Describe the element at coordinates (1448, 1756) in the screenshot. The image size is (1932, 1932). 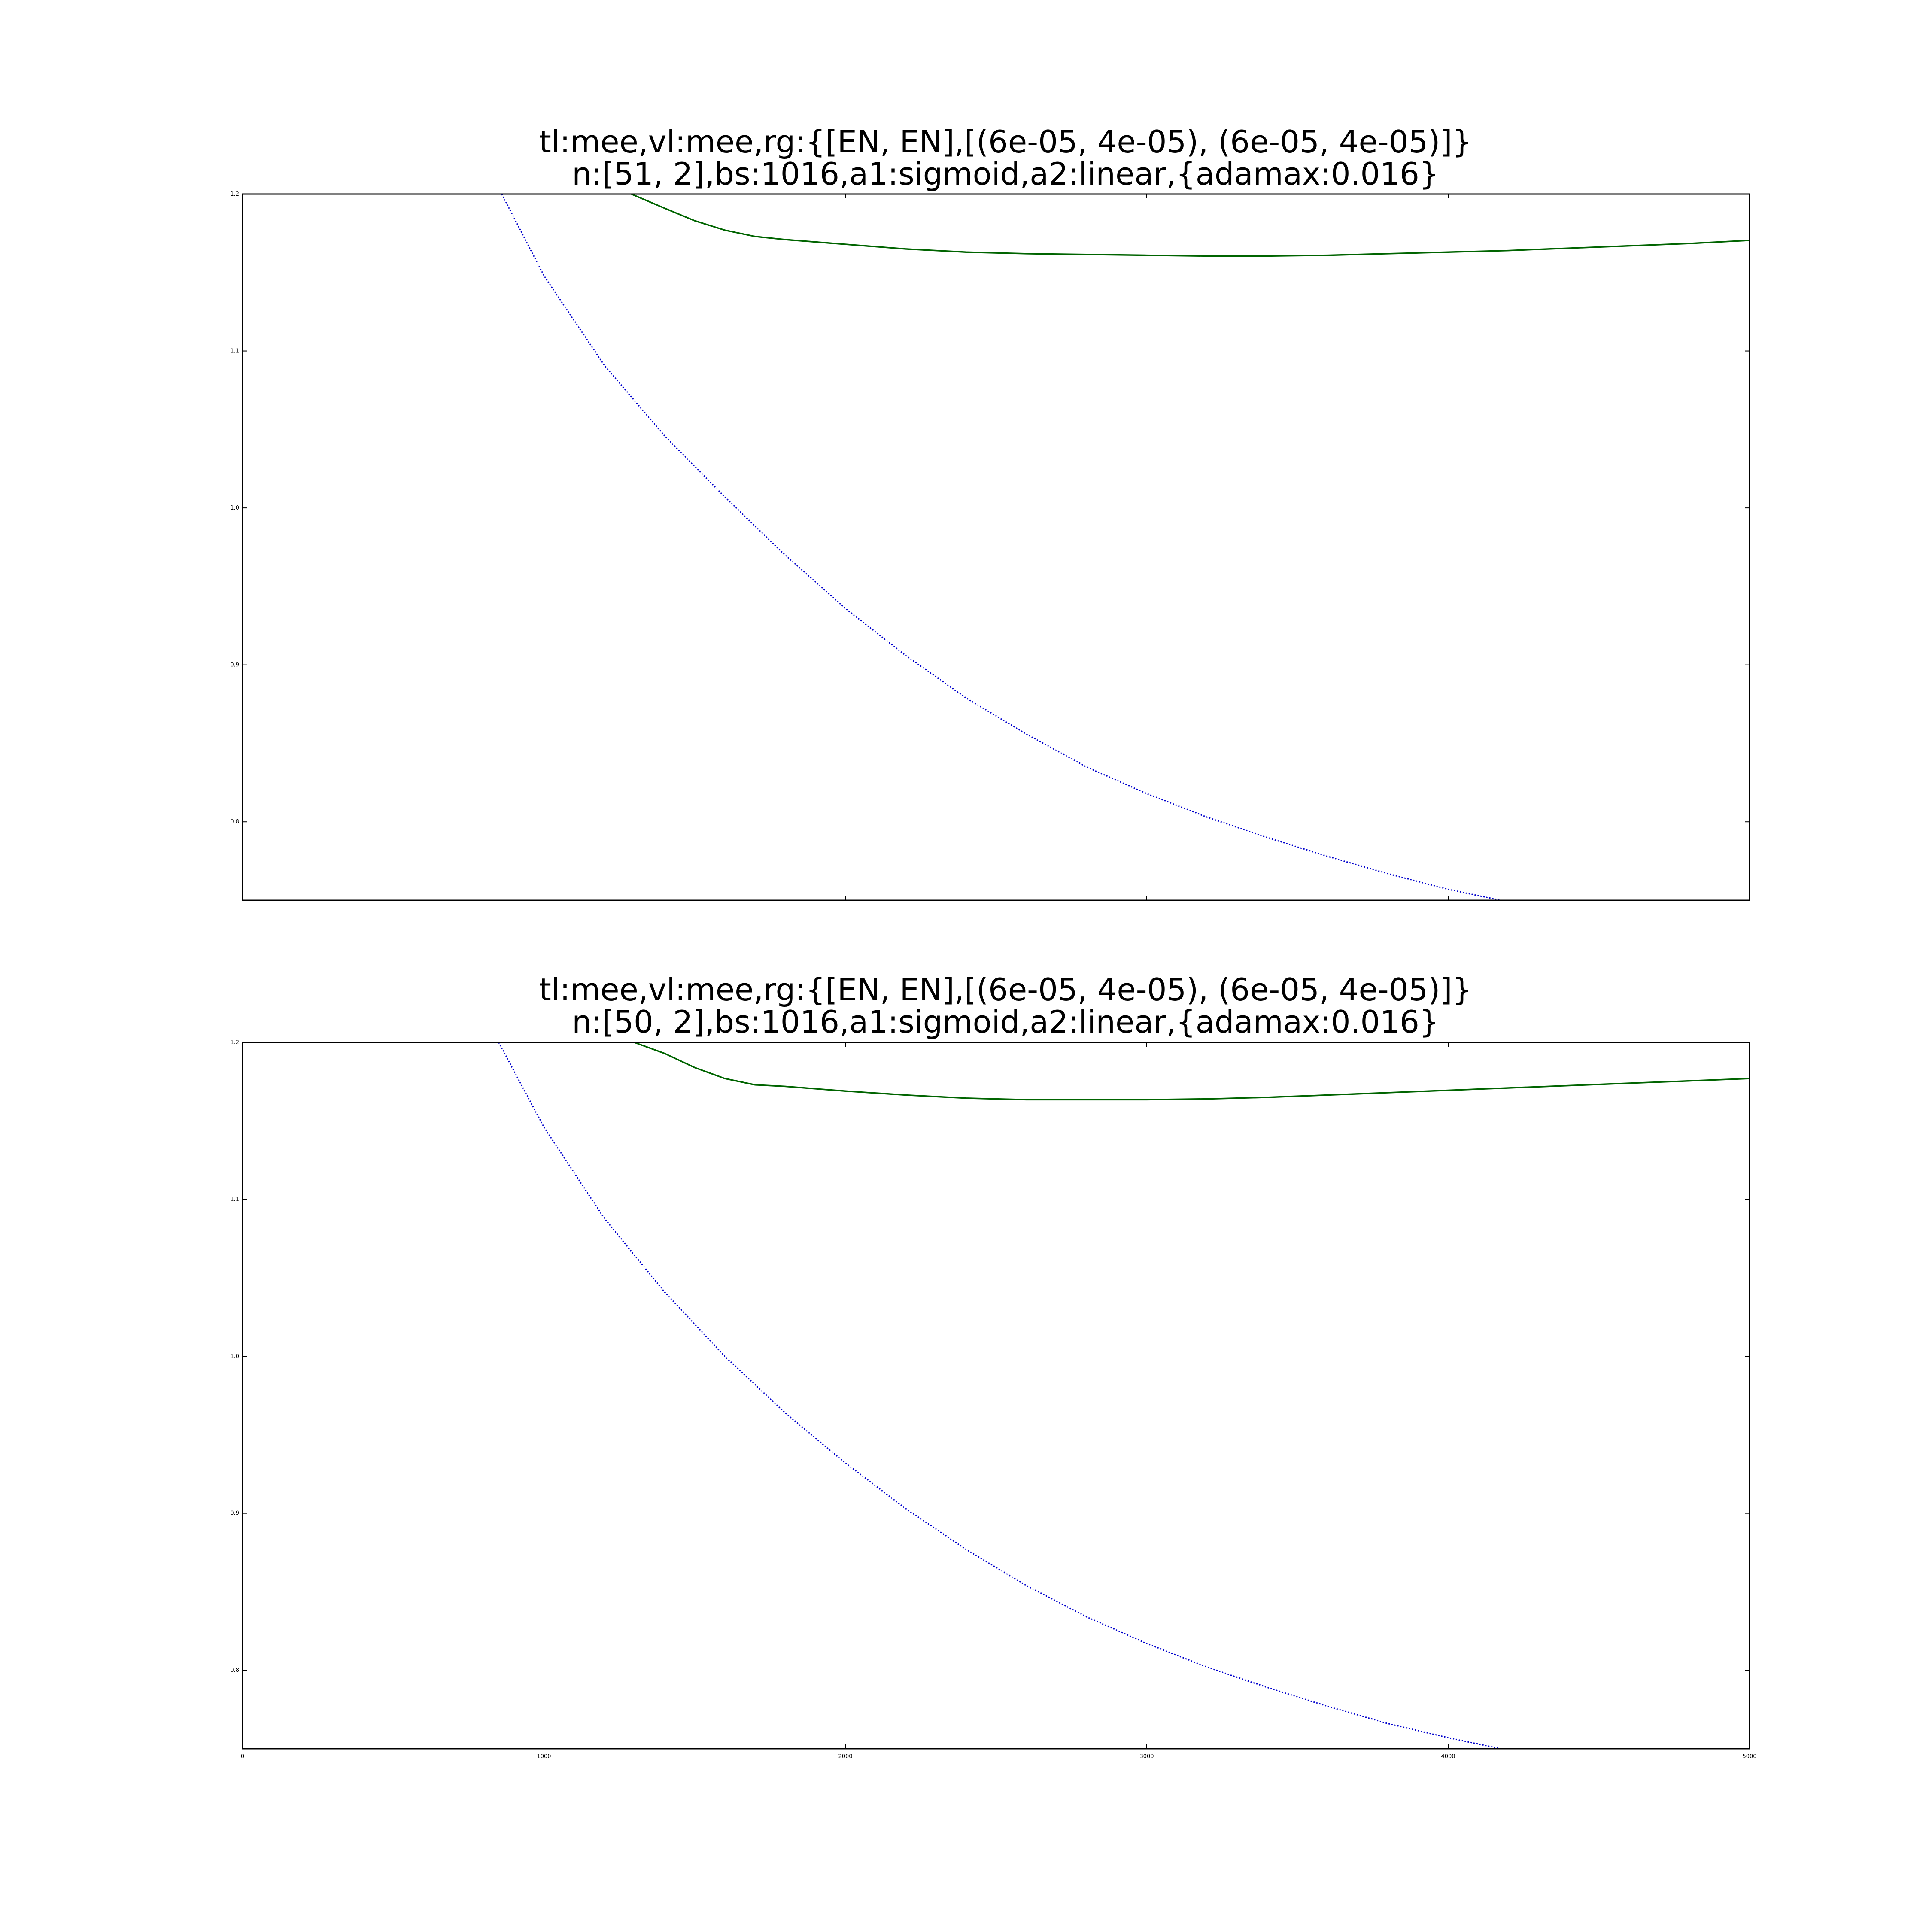
I see `x-tick-label: 4000` at that location.